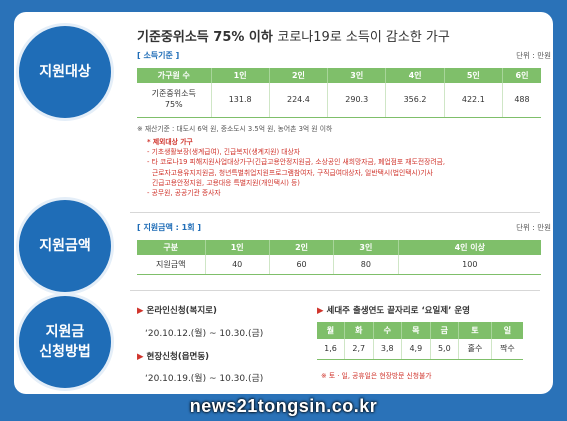 Image resolution: width=567 pixels, height=421 pixels. Describe the element at coordinates (475, 349) in the screenshot. I see `weekday-digit: 홀수` at that location.